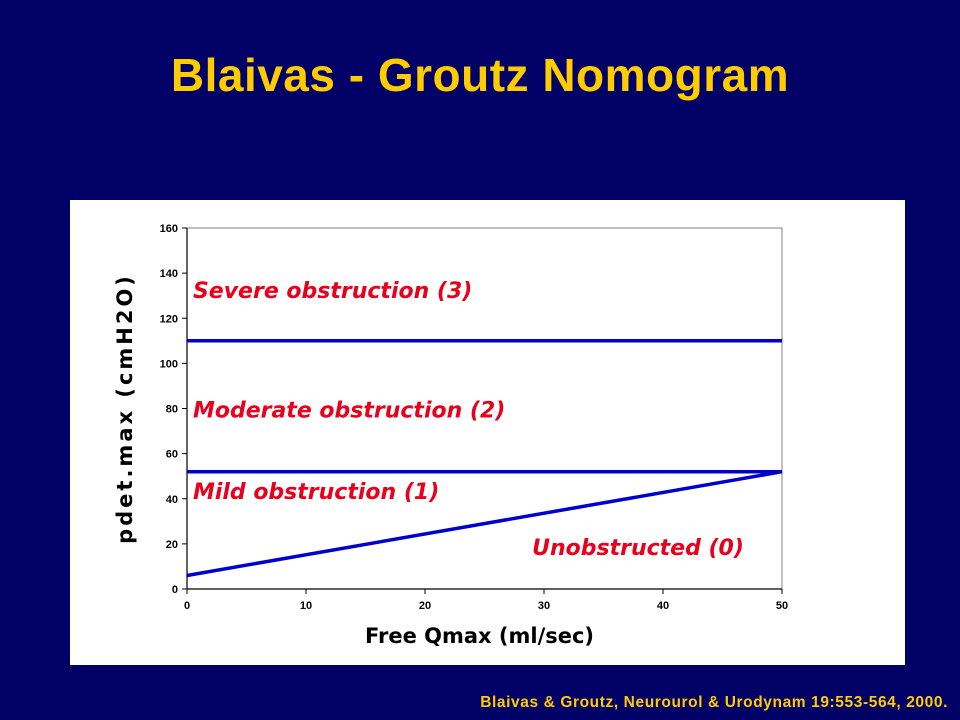  I want to click on y-tick-label: 60, so click(172, 455).